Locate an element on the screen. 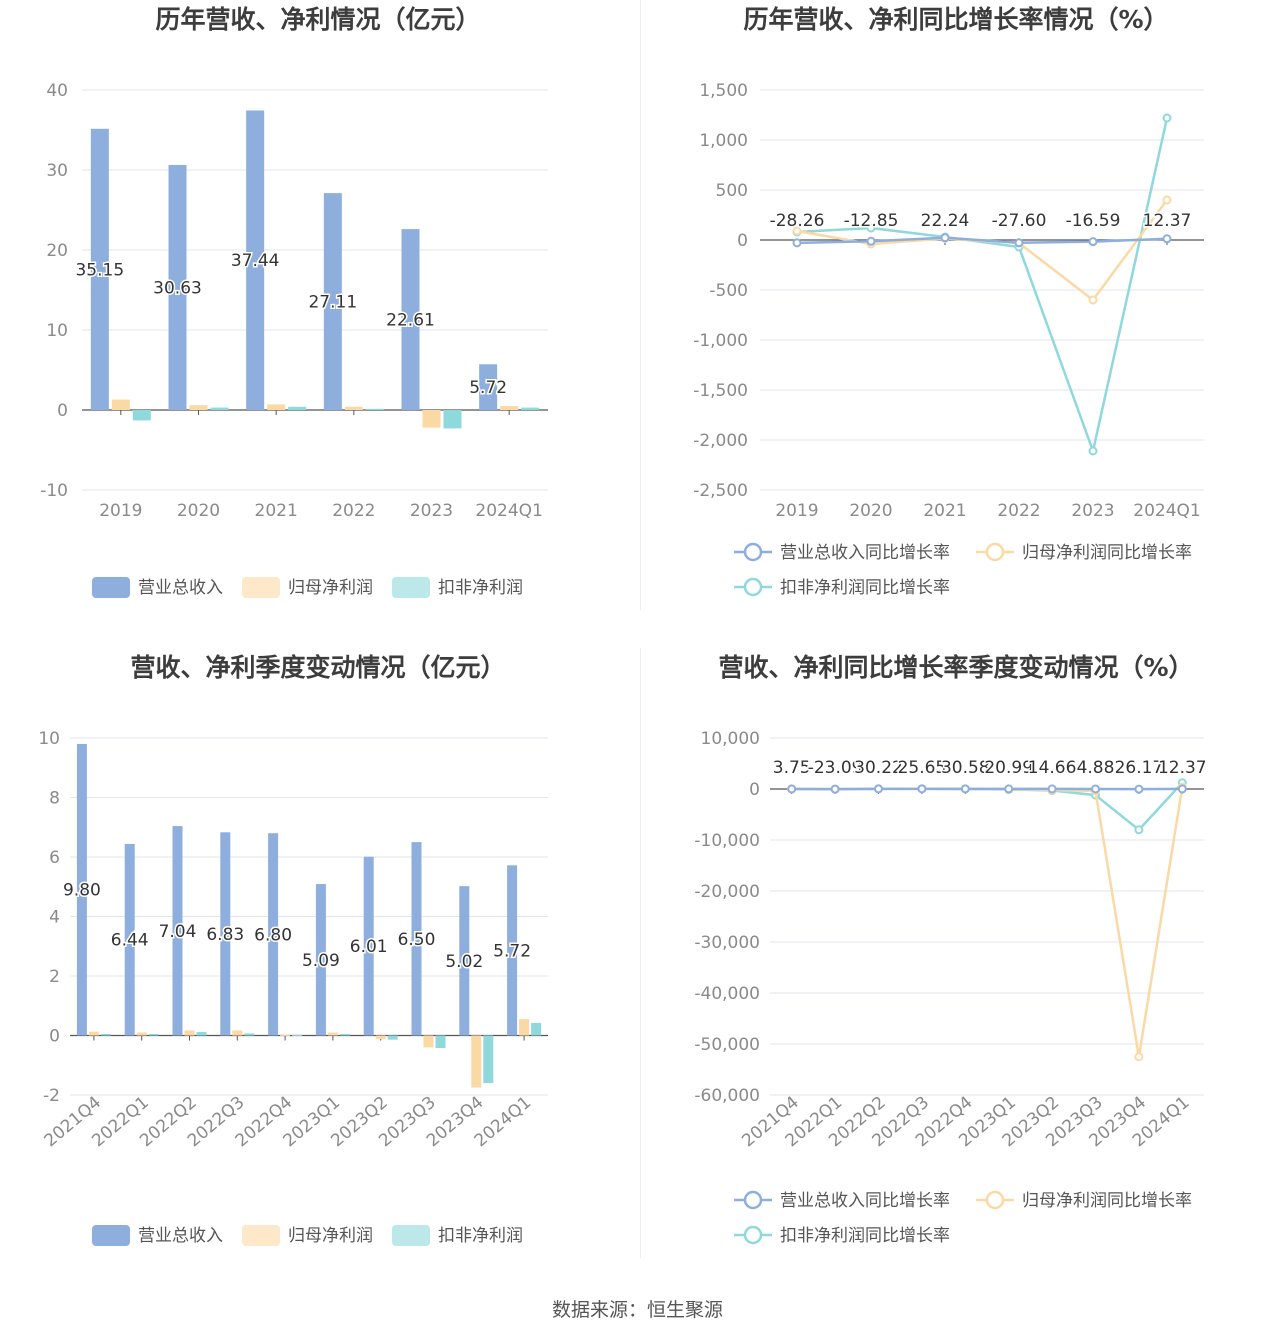 Image resolution: width=1275 pixels, height=1336 pixels. legend-item: 营业总收入 is located at coordinates (157, 1235).